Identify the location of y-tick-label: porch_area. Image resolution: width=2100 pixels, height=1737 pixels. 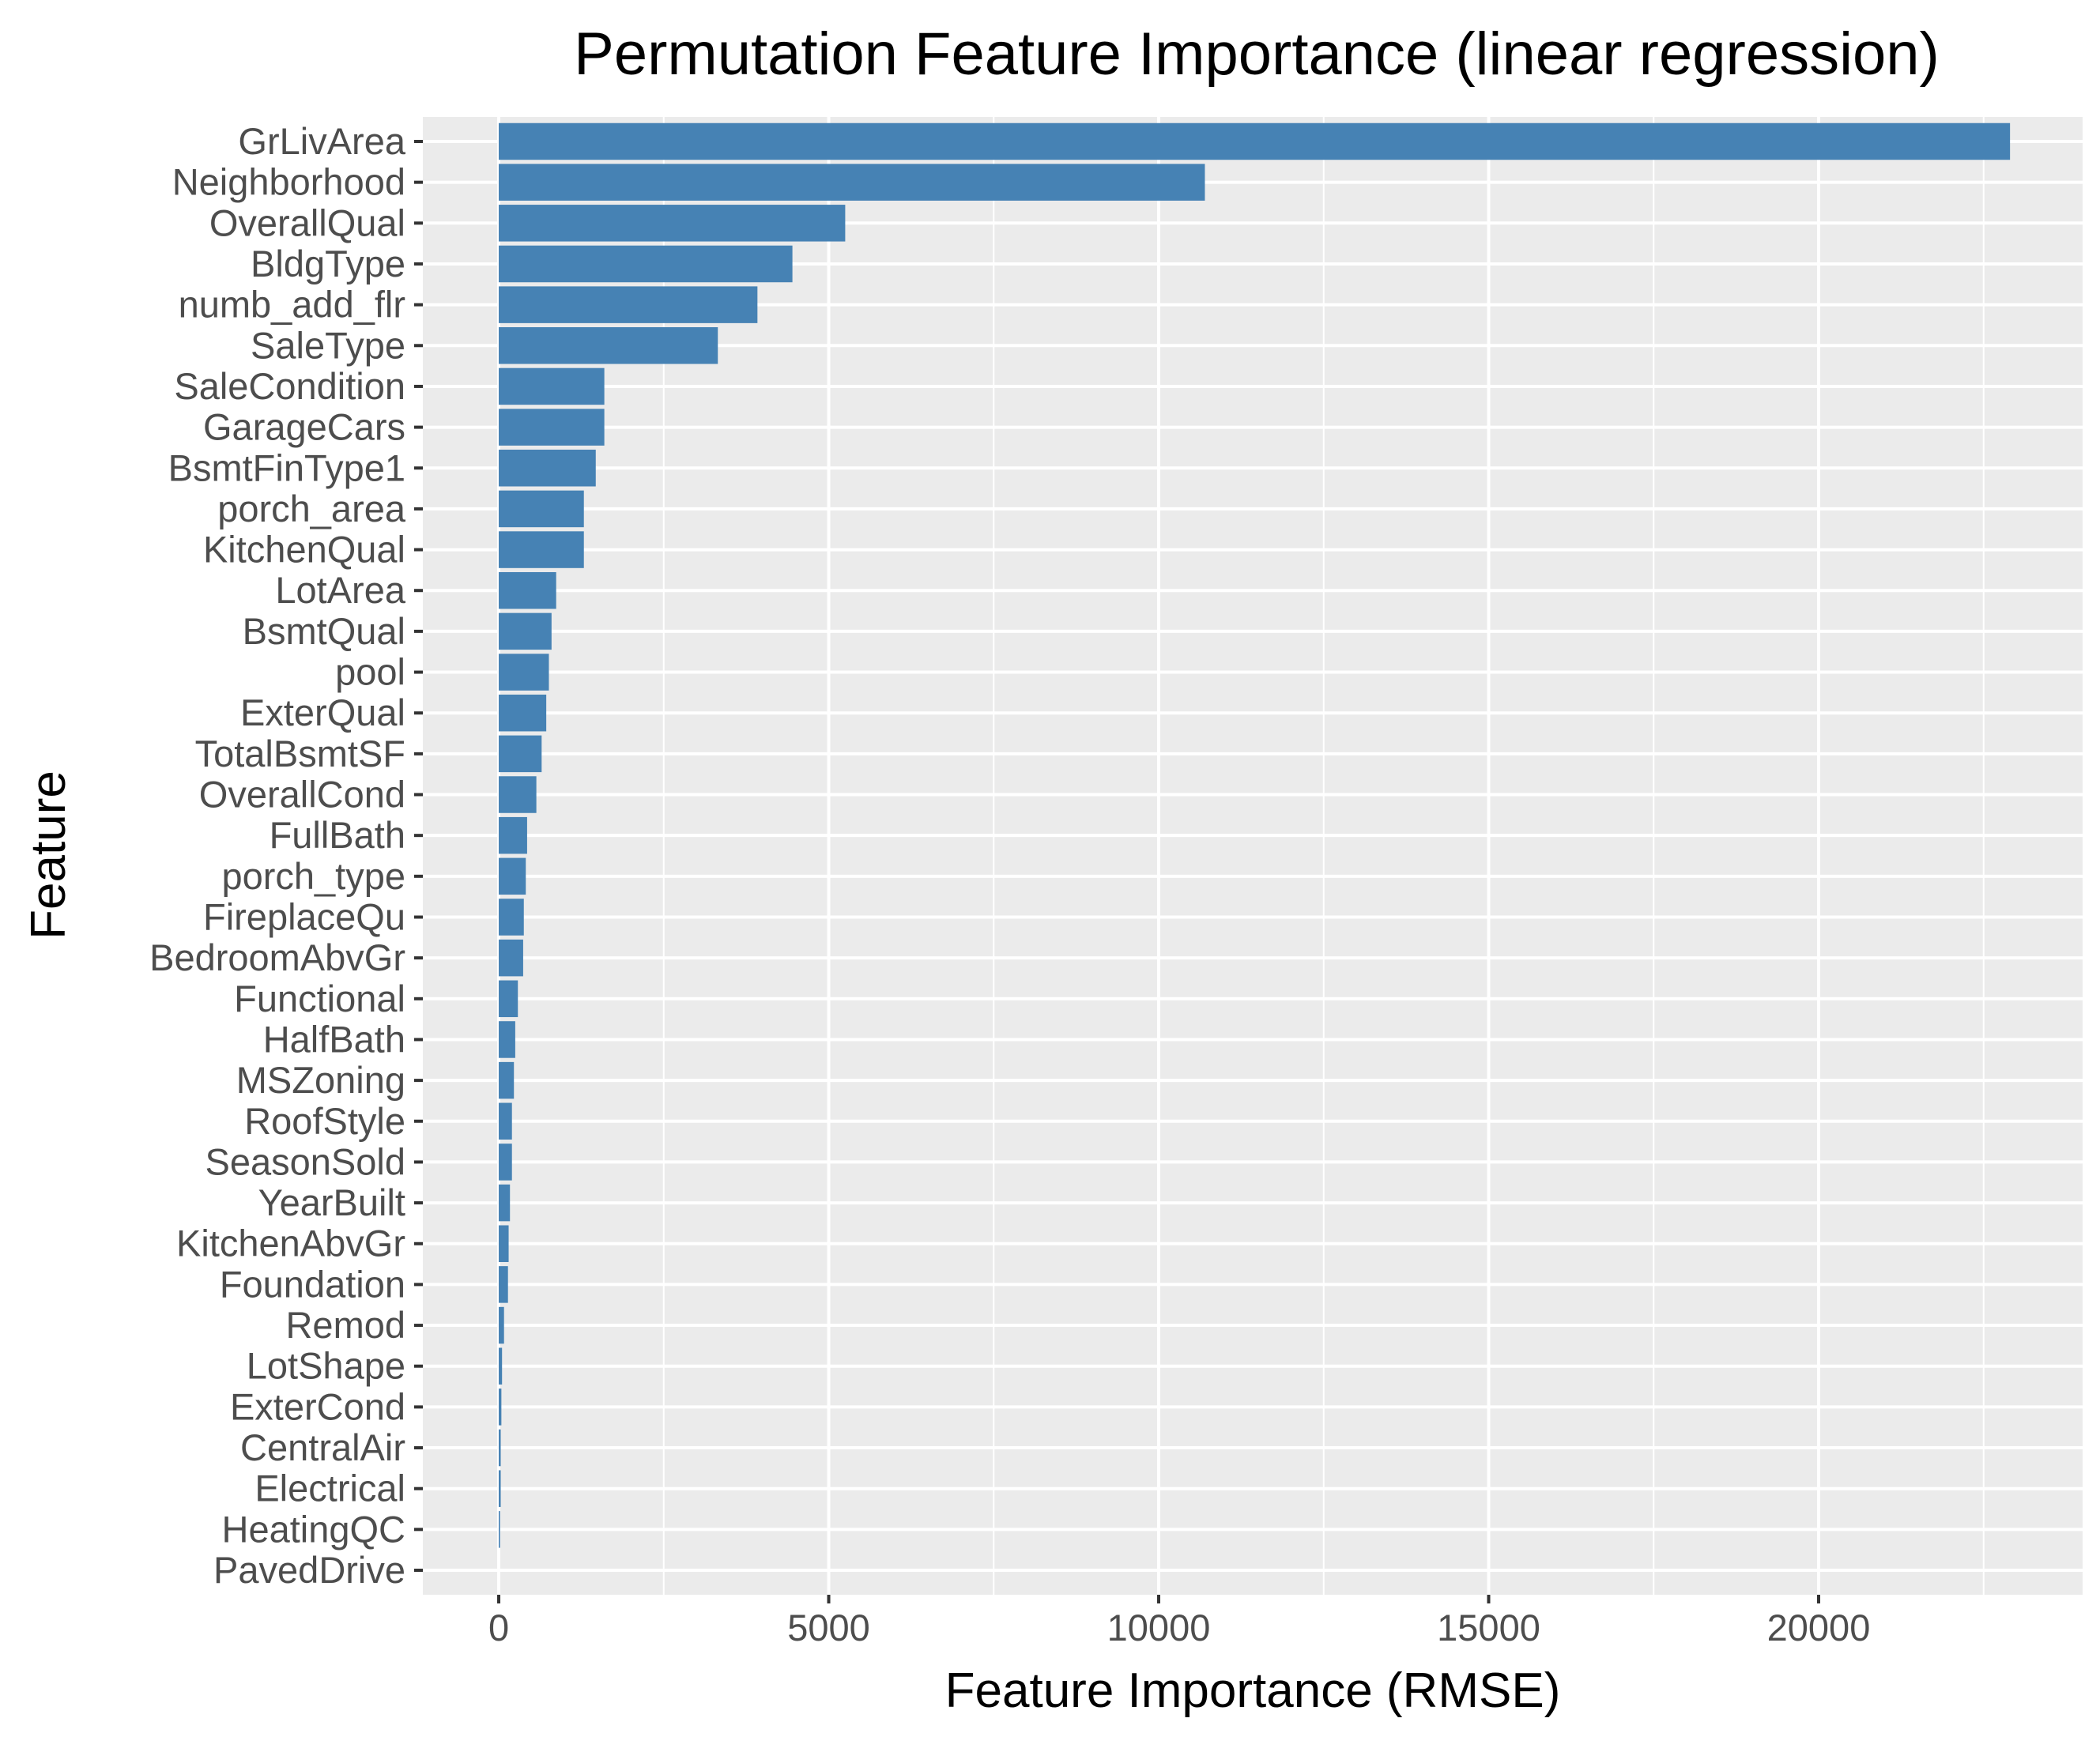
(311, 508).